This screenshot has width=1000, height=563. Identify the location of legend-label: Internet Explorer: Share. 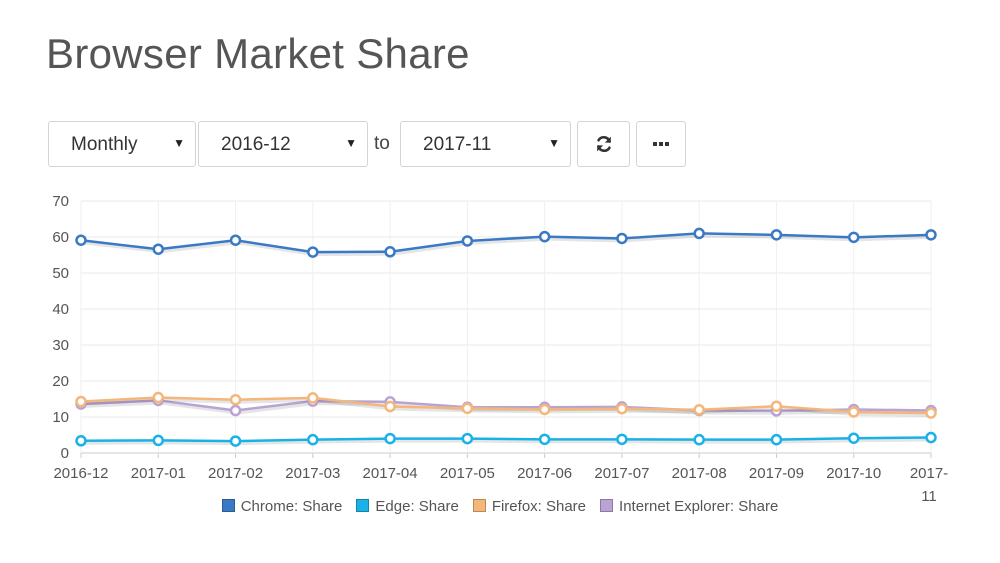
(699, 506).